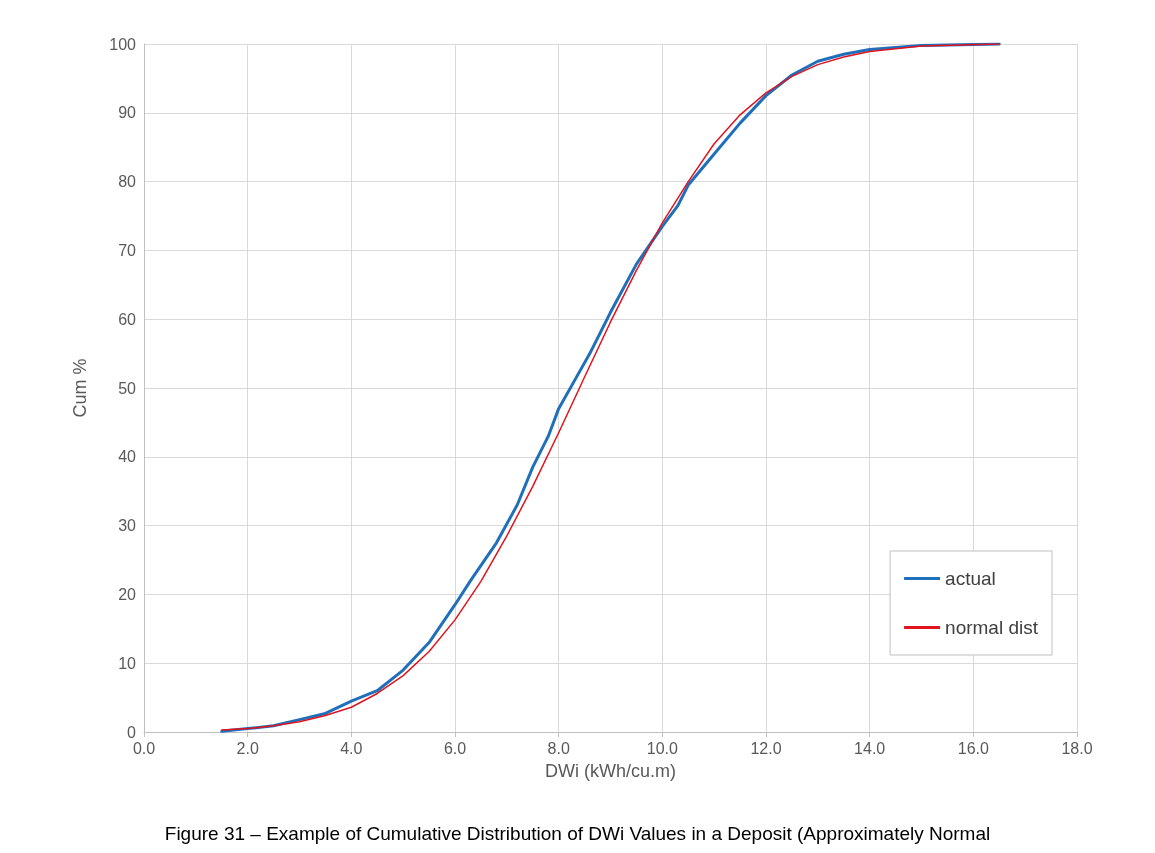 This screenshot has height=853, width=1155. I want to click on y-tick-label: 0, so click(132, 732).